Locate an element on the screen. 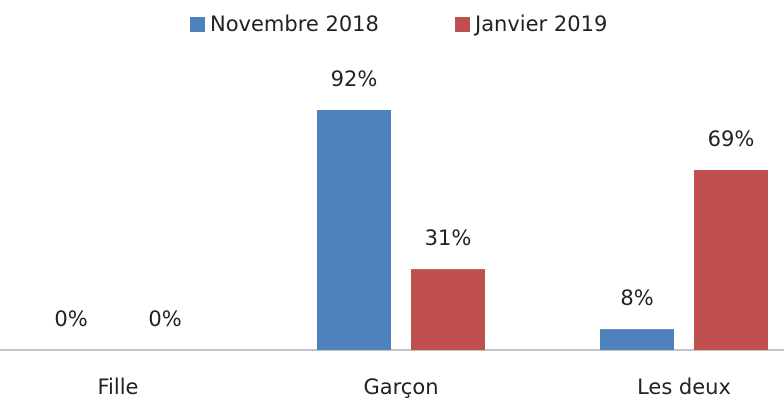 The height and width of the screenshot is (403, 784). legend-label: Janvier 2019 is located at coordinates (540, 24).